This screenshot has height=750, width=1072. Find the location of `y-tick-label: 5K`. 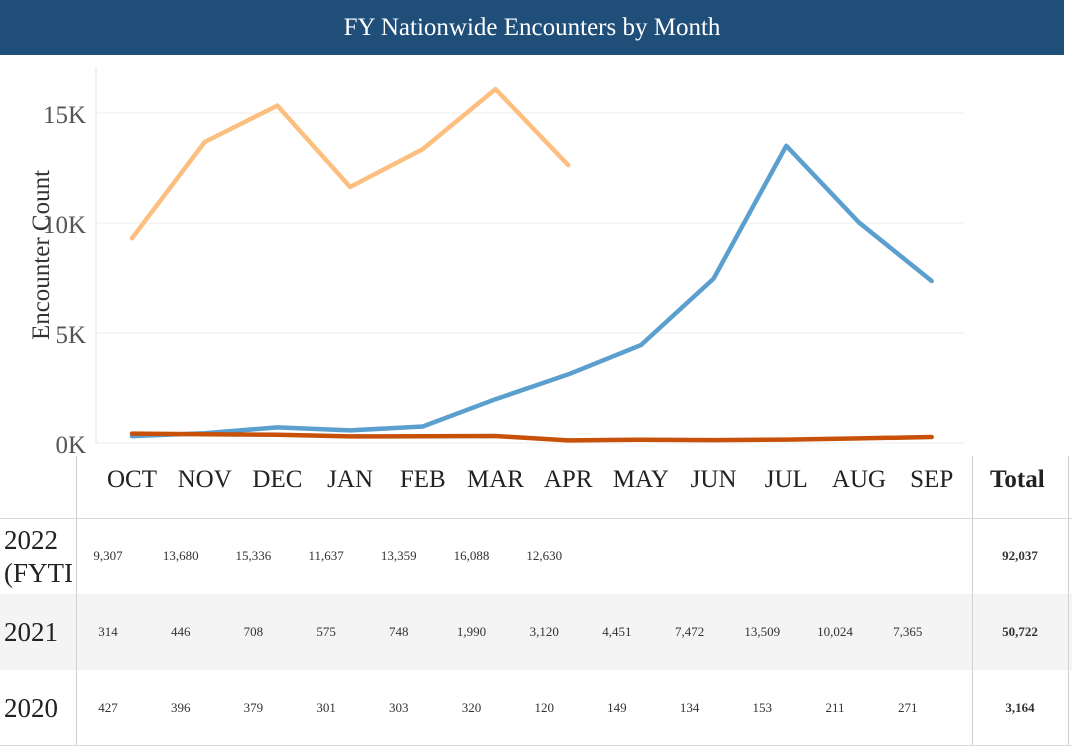

y-tick-label: 5K is located at coordinates (70, 335).